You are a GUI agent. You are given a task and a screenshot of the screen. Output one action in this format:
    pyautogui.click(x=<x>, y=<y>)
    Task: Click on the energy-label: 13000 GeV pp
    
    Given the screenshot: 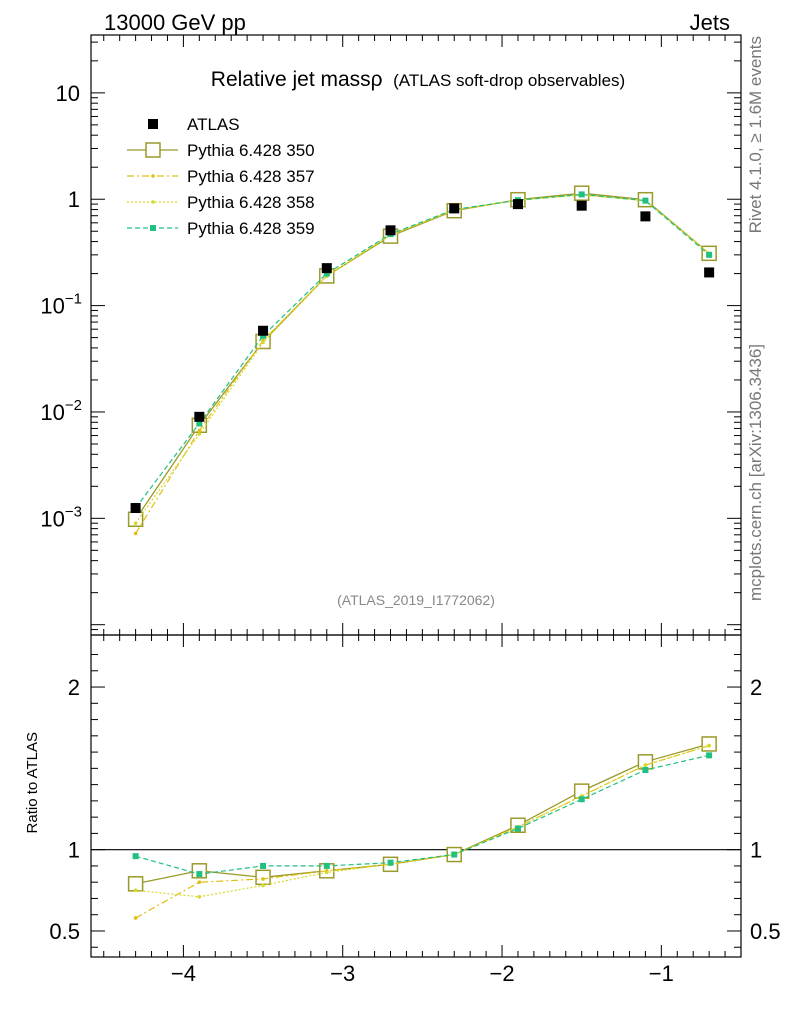 What is the action you would take?
    pyautogui.click(x=175, y=22)
    